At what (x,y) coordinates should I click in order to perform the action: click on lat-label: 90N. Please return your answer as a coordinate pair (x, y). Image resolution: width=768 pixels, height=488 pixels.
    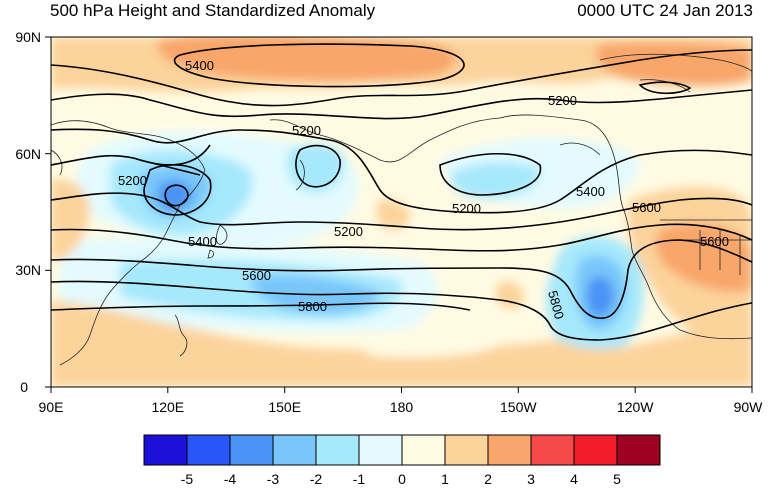
    Looking at the image, I should click on (28, 37).